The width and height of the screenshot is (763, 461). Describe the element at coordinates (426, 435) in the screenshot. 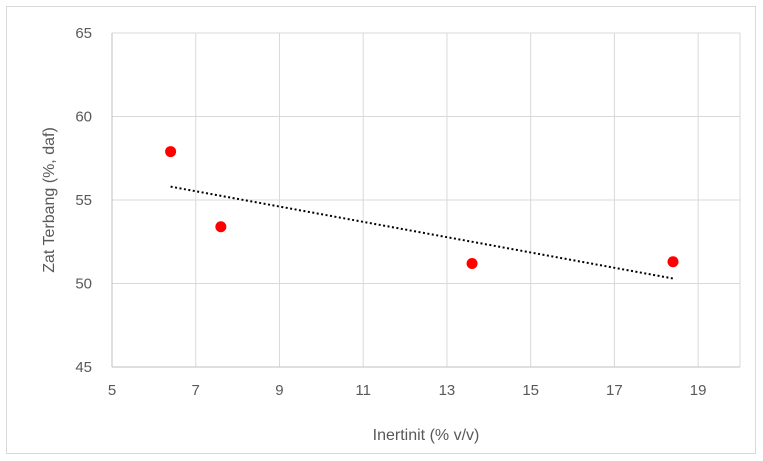

I see `x-axis-title: Inertinit (% v/v)` at that location.